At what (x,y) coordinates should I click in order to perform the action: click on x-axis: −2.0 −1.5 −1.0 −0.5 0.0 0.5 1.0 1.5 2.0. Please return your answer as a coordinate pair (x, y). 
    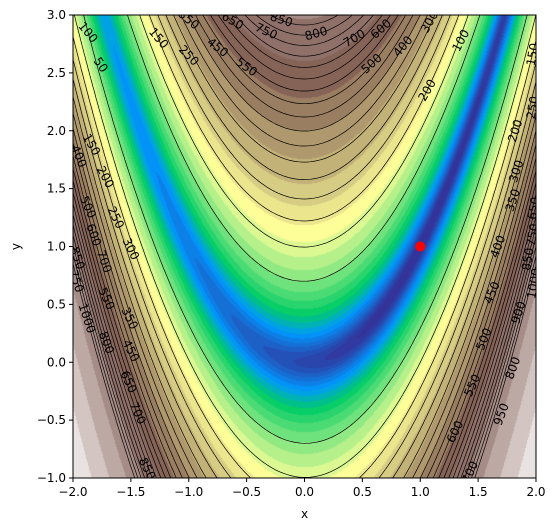
    Looking at the image, I should click on (302, 488).